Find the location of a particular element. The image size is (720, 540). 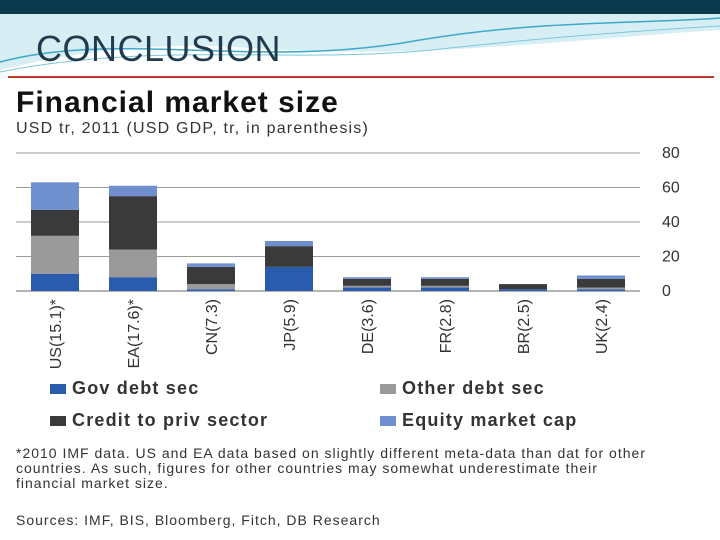

legend-item: Equity market cap is located at coordinates (478, 420).